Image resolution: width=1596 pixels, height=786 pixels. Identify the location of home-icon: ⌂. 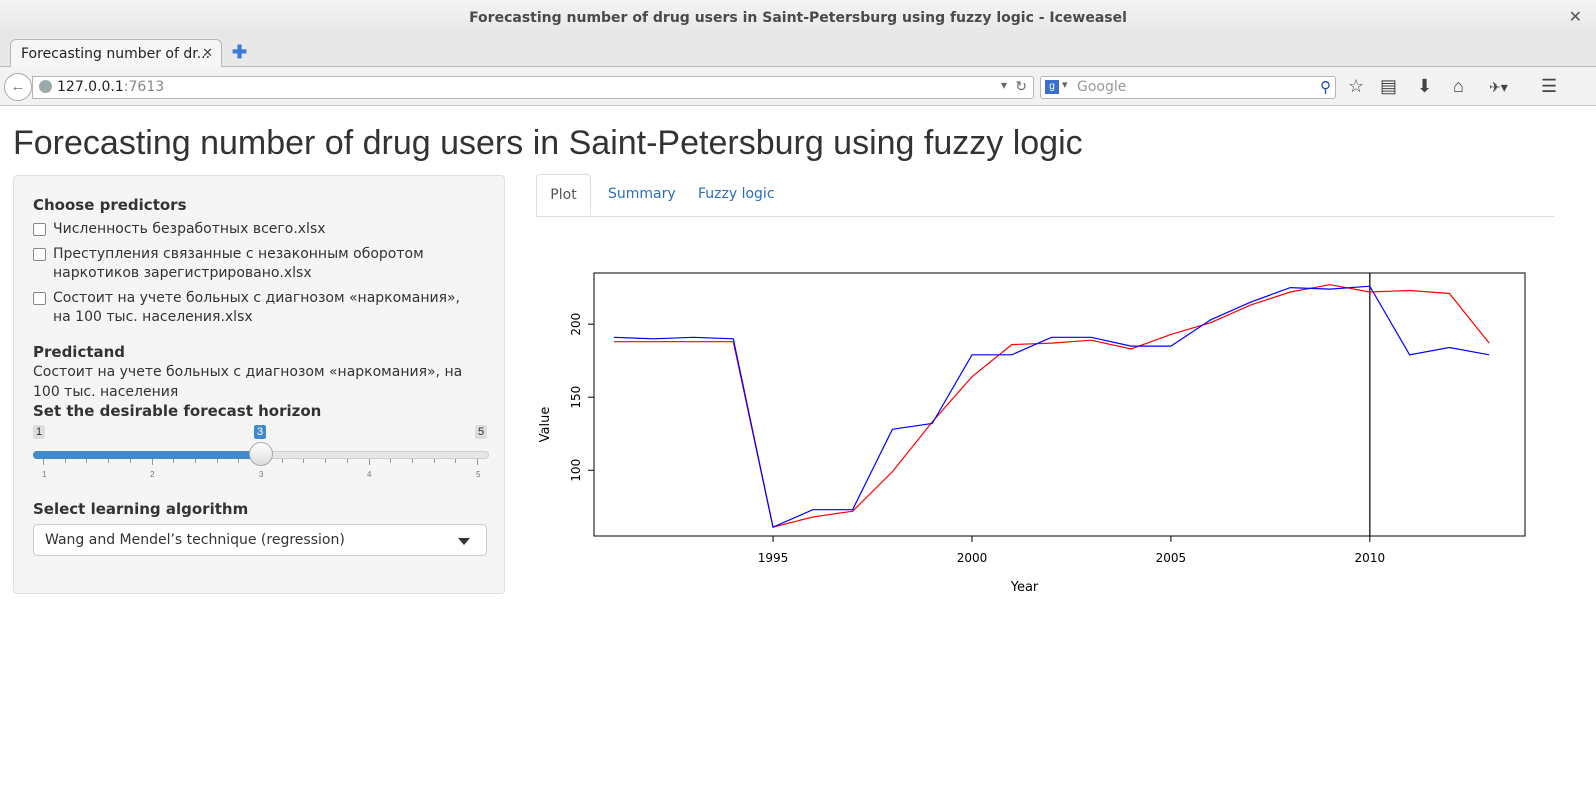
(1458, 86).